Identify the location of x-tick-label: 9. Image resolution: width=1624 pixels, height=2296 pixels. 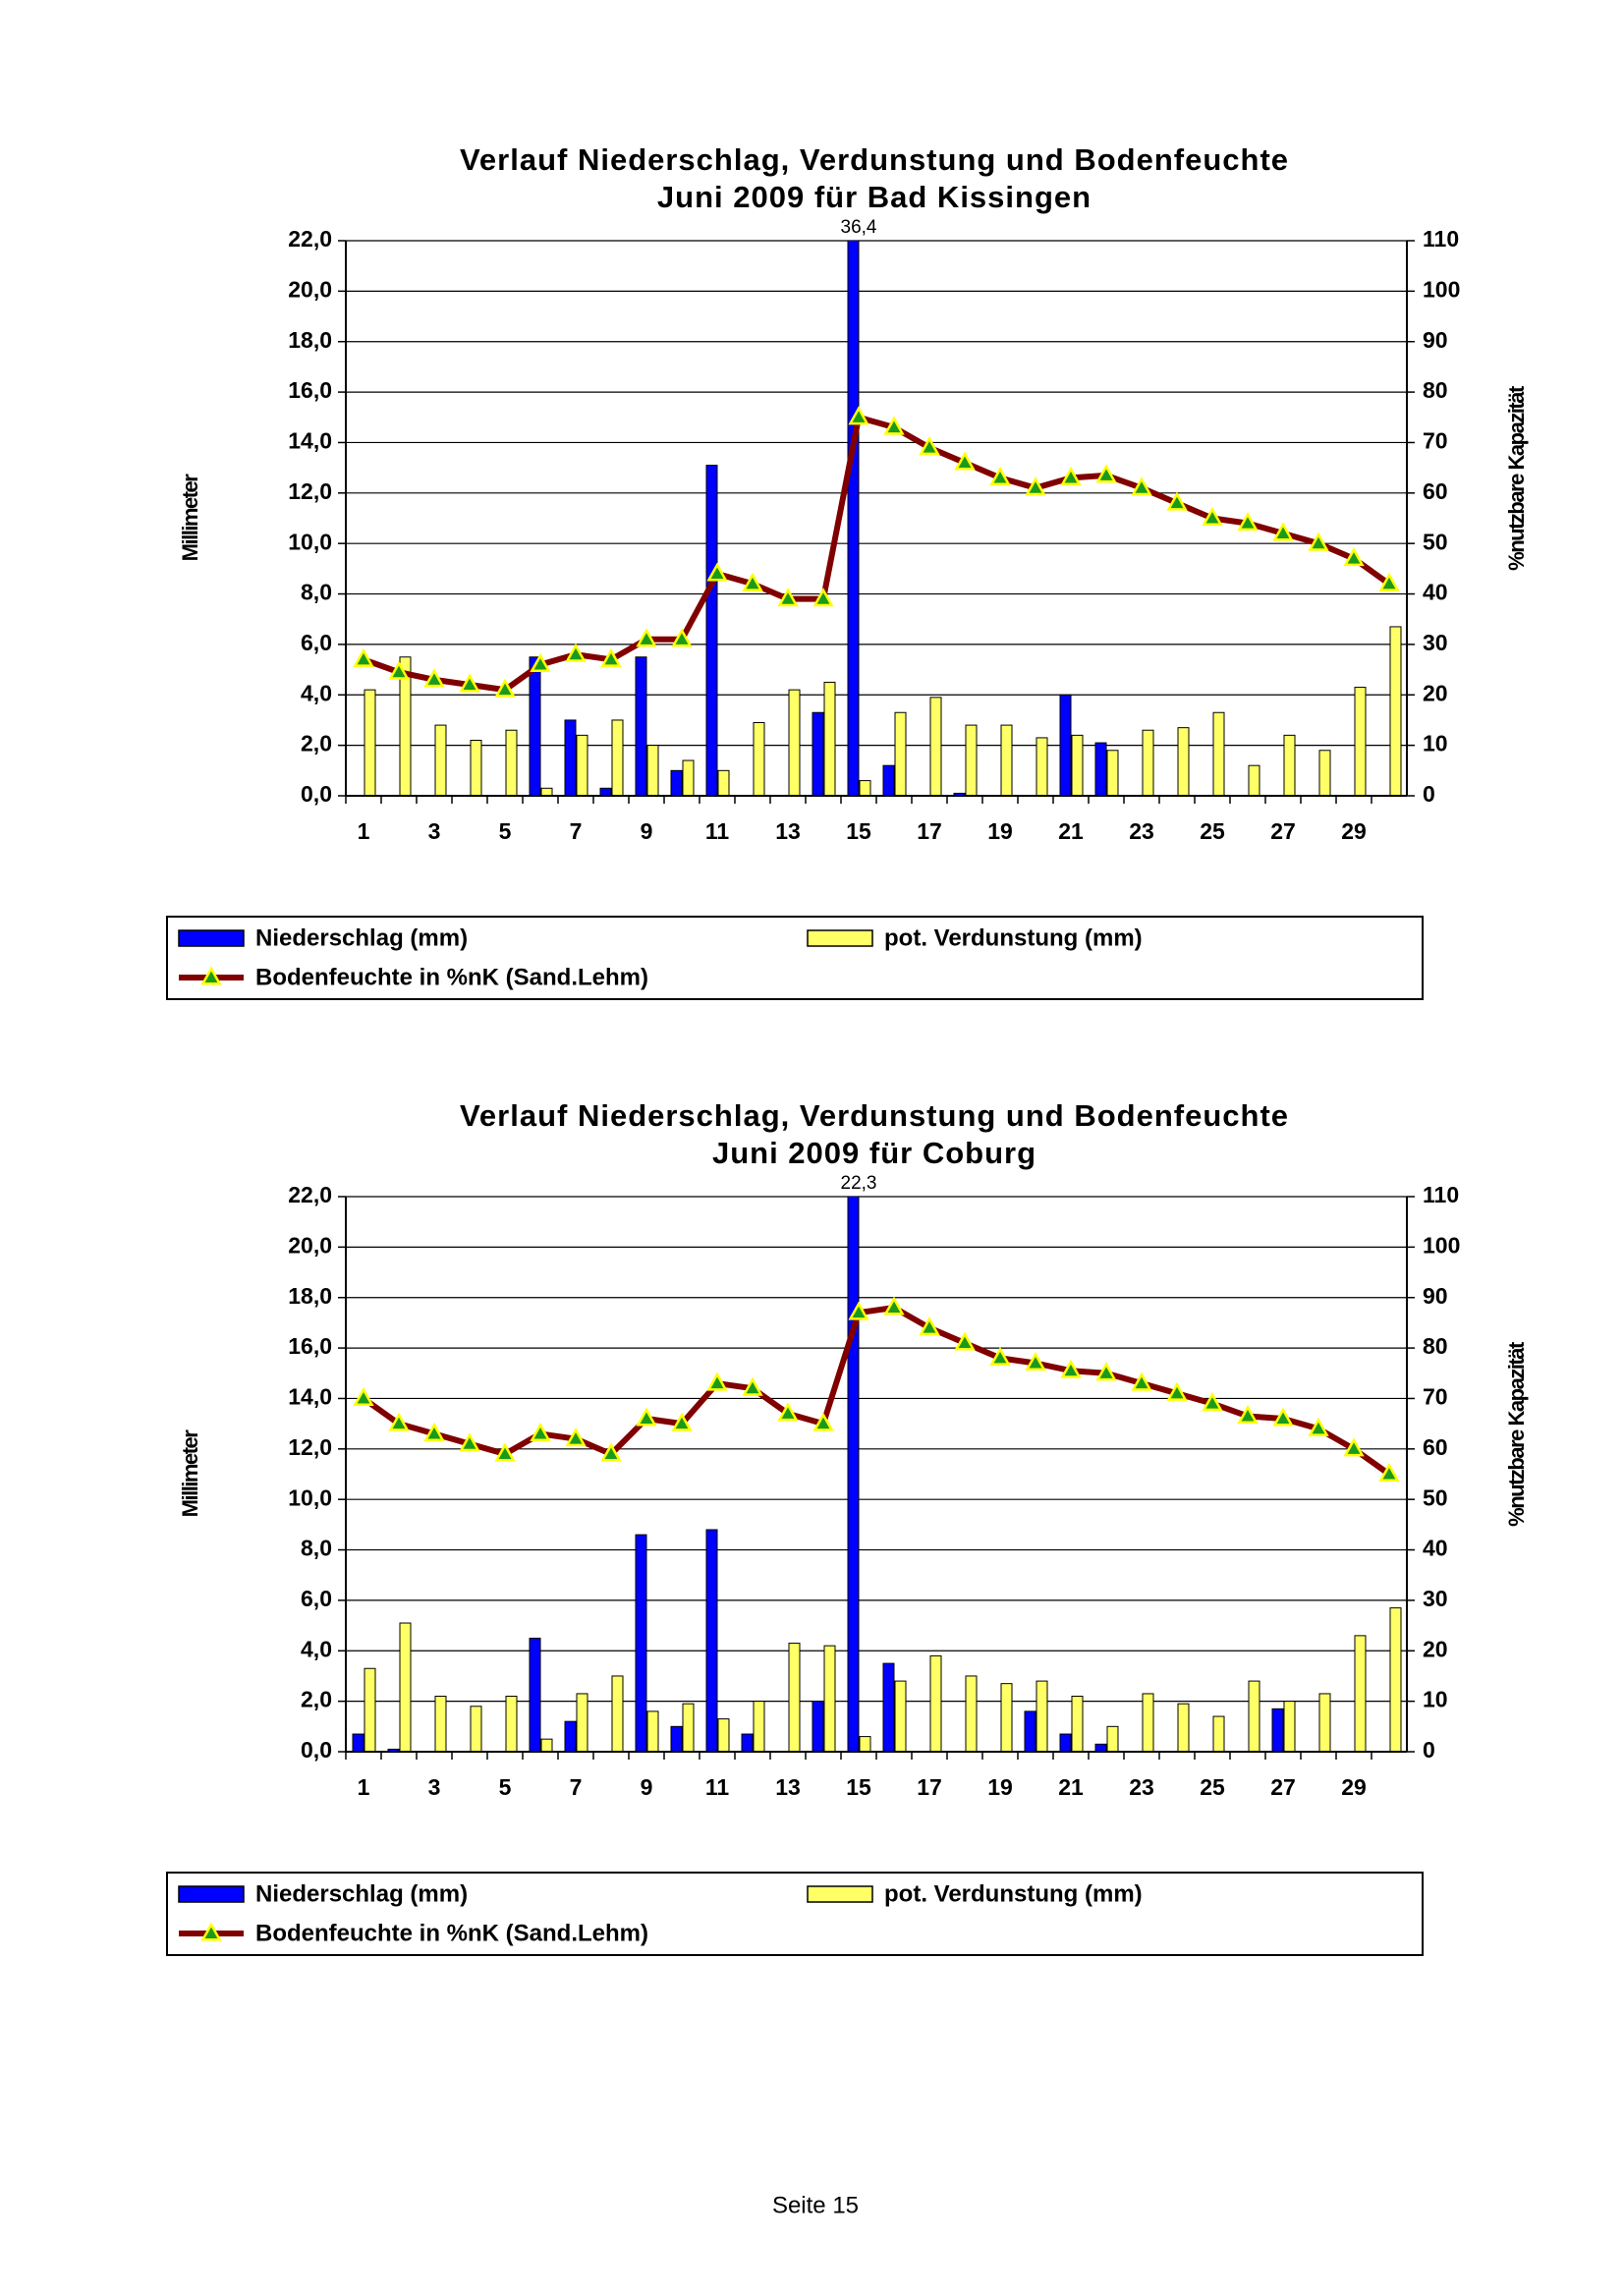
(647, 831).